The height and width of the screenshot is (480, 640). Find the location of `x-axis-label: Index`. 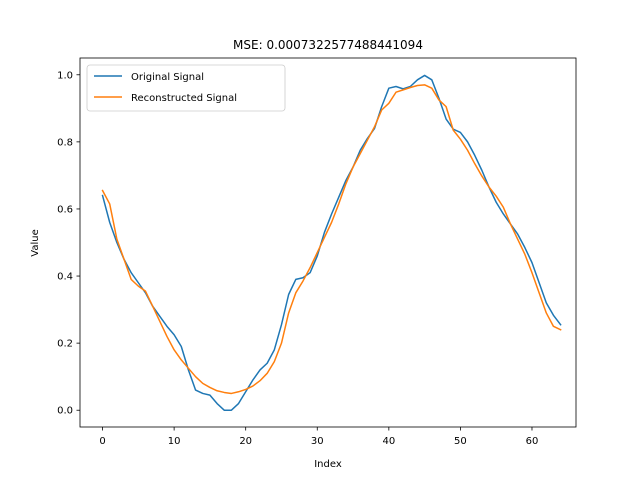

x-axis-label: Index is located at coordinates (328, 464).